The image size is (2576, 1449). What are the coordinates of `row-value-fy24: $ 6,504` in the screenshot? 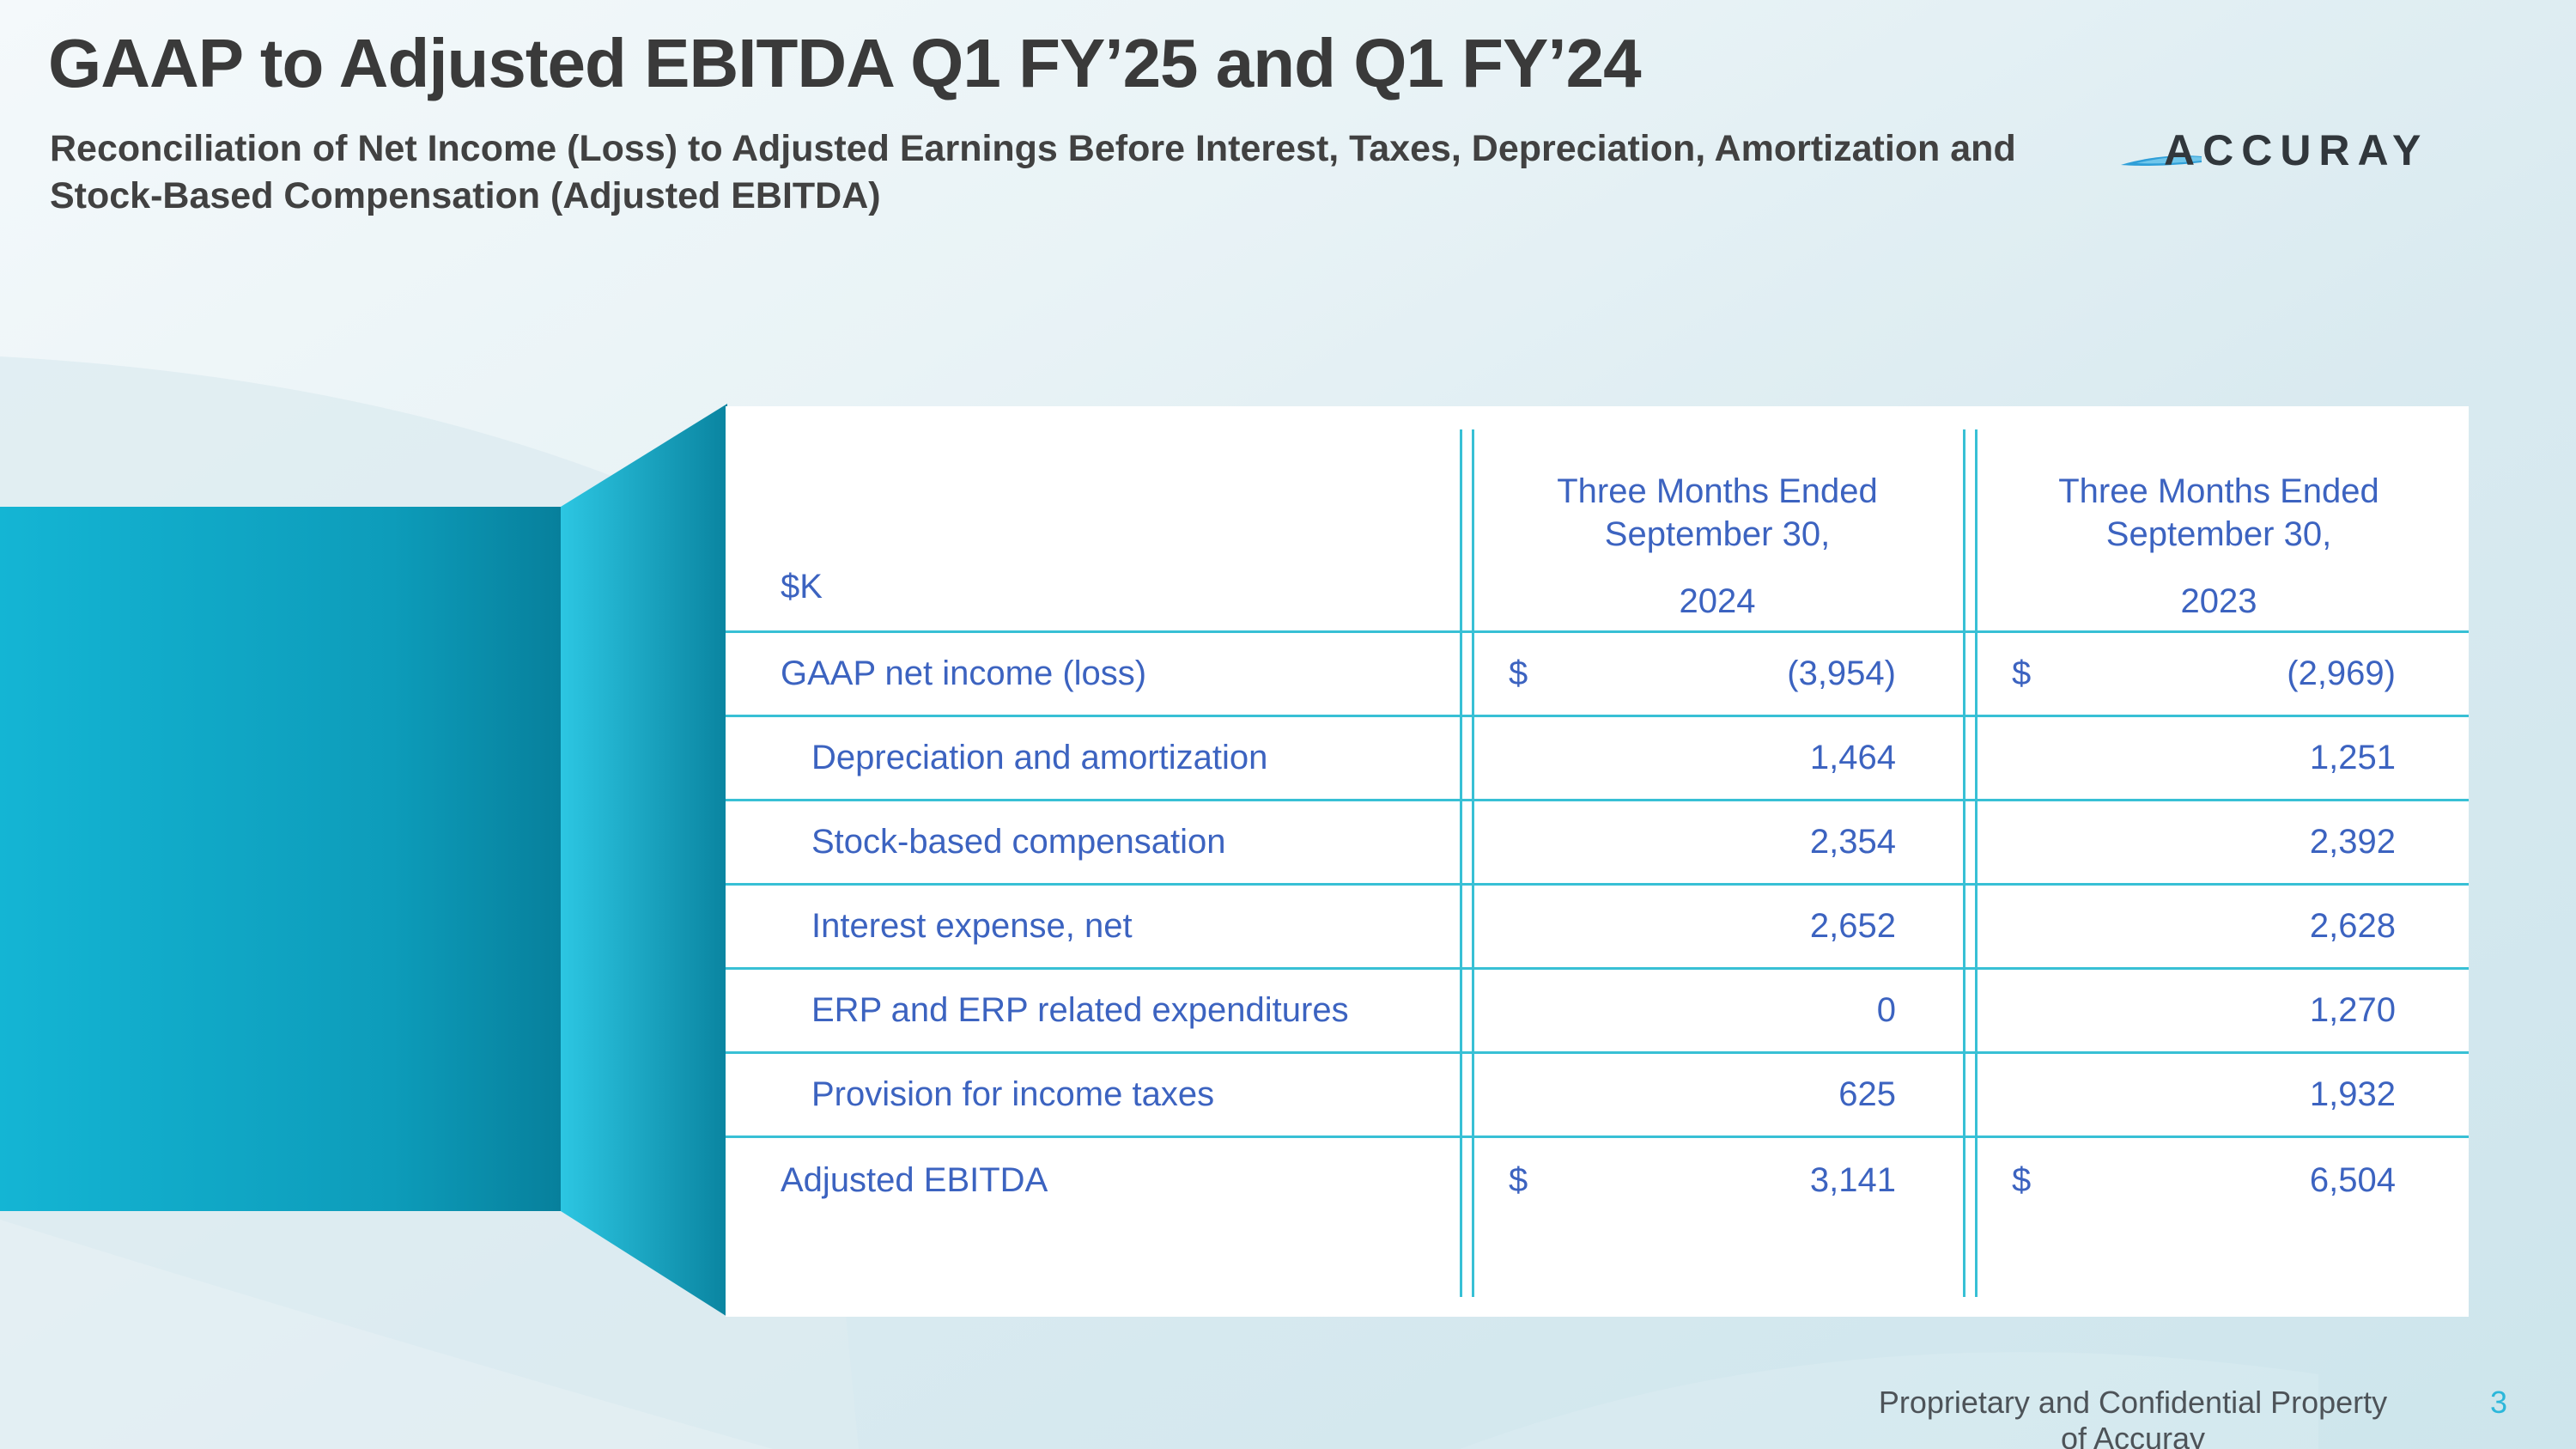 It's located at (2219, 1180).